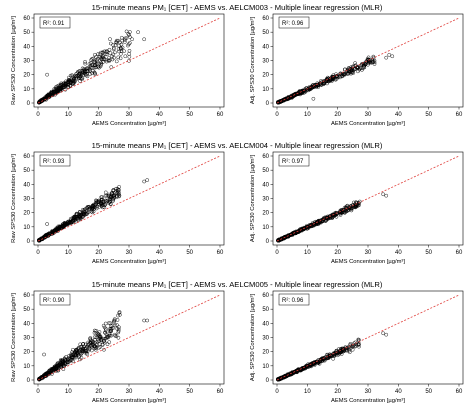 Image resolution: width=474 pixels, height=410 pixels. Describe the element at coordinates (26, 214) in the screenshot. I see `y-tick-label: 20` at that location.